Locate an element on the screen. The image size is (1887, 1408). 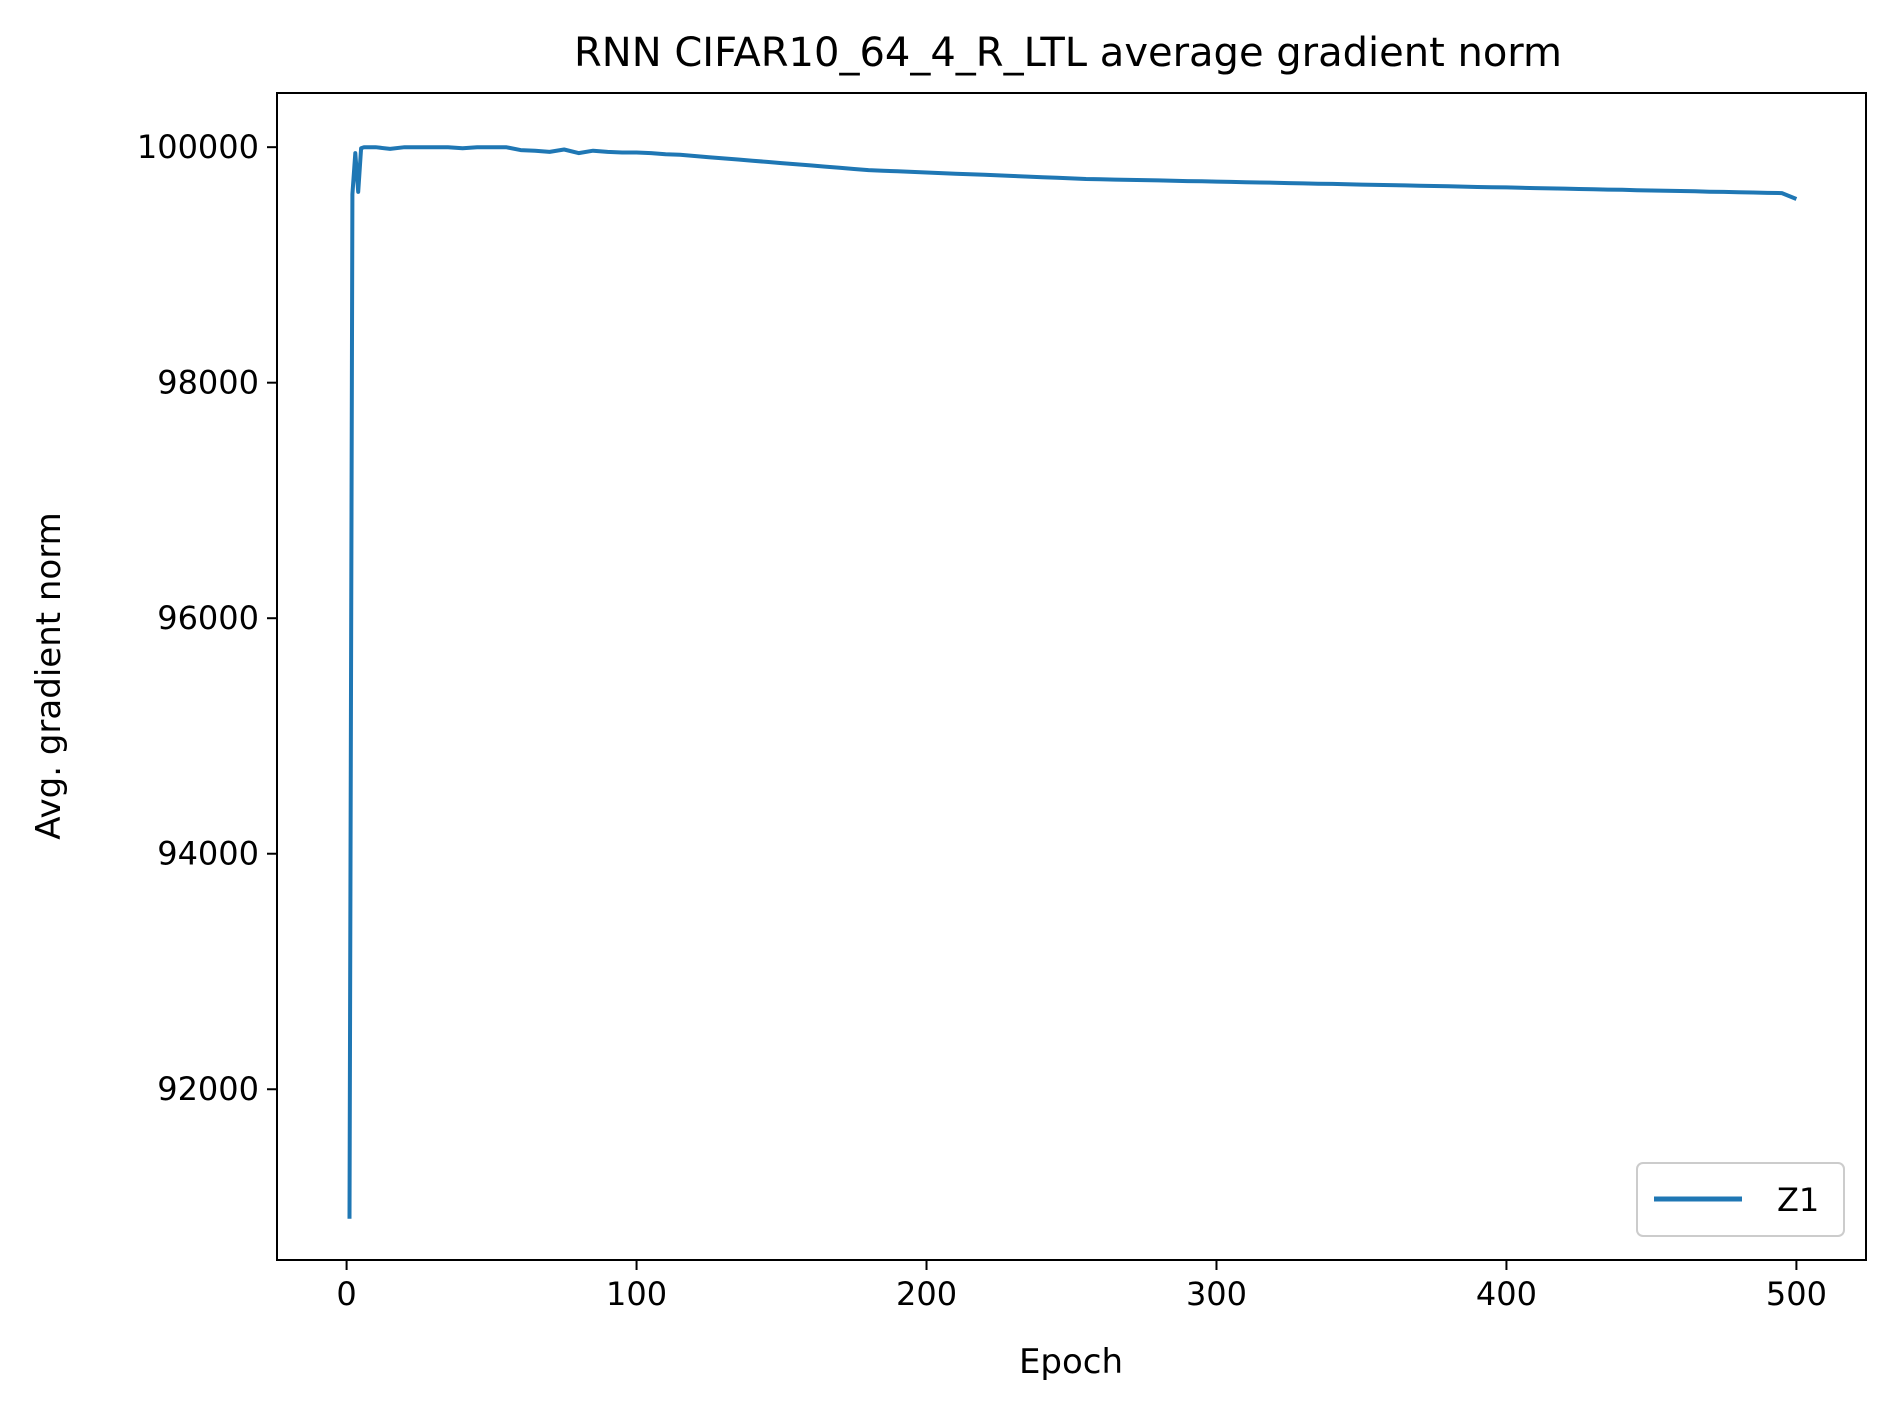
x-tick-label: 400 is located at coordinates (1506, 1294).